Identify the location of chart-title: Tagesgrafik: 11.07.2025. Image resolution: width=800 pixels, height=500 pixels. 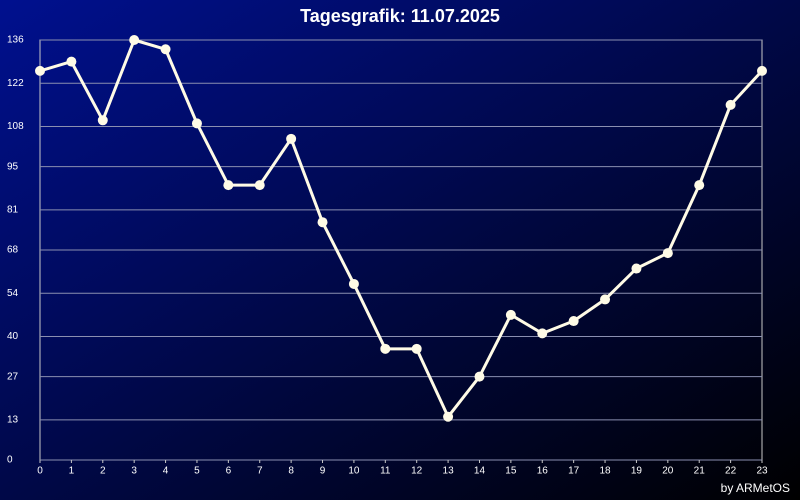
(400, 16).